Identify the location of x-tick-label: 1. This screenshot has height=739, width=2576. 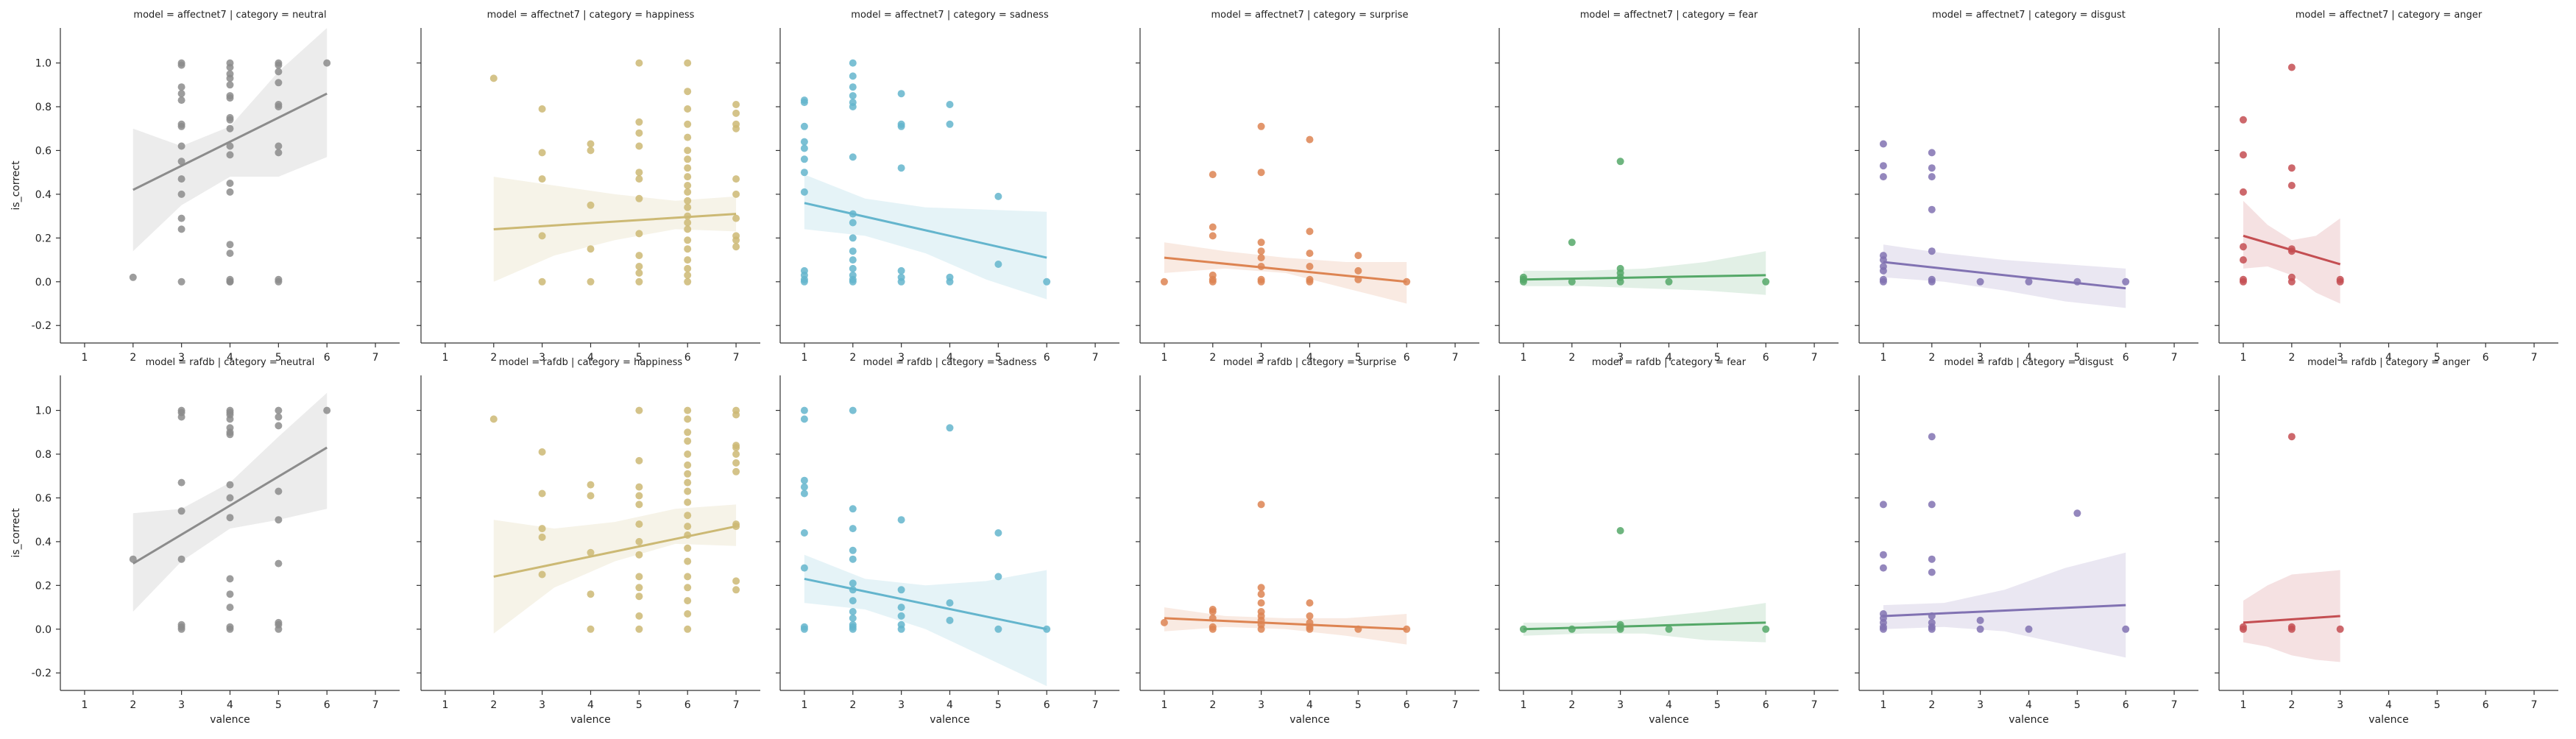
(445, 358).